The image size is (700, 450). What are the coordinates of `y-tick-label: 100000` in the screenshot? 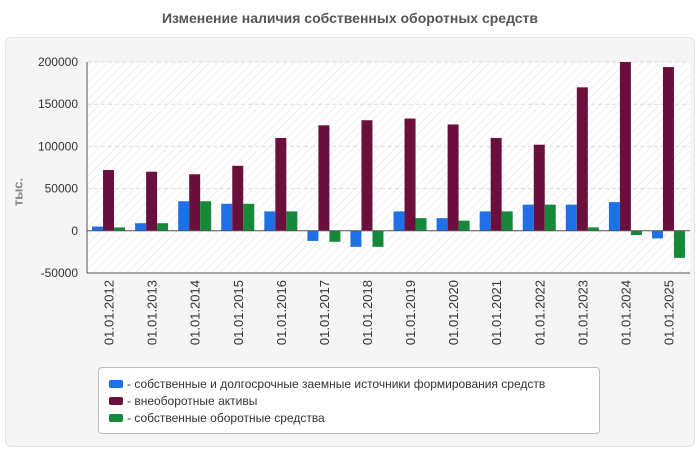 It's located at (58, 146).